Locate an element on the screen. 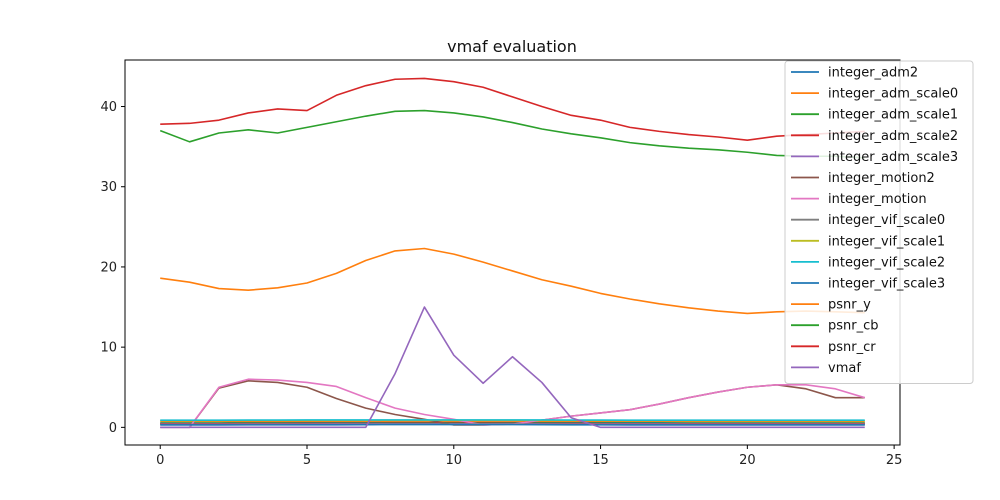 Image resolution: width=1000 pixels, height=500 pixels. legend-item: integer_vif_scale2 is located at coordinates (868, 262).